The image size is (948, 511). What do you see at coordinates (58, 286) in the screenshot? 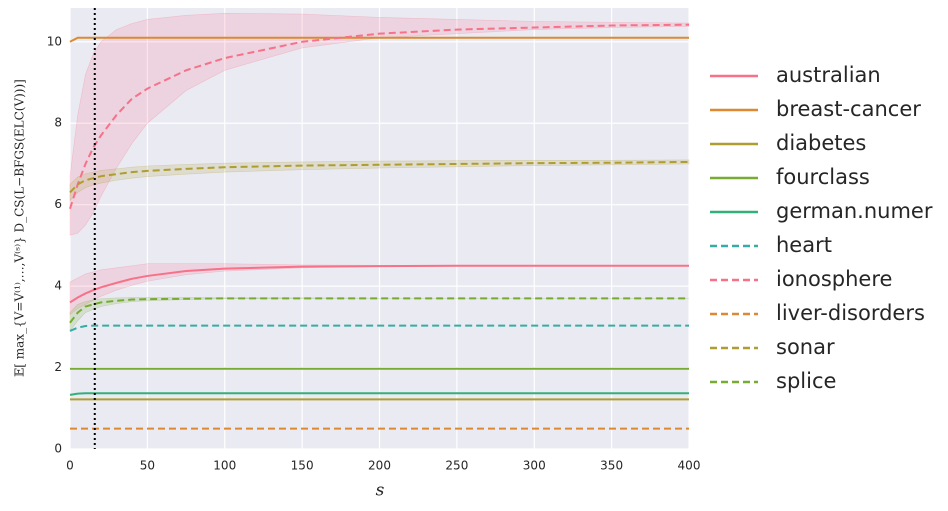
I see `y-tick-label: 4` at bounding box center [58, 286].